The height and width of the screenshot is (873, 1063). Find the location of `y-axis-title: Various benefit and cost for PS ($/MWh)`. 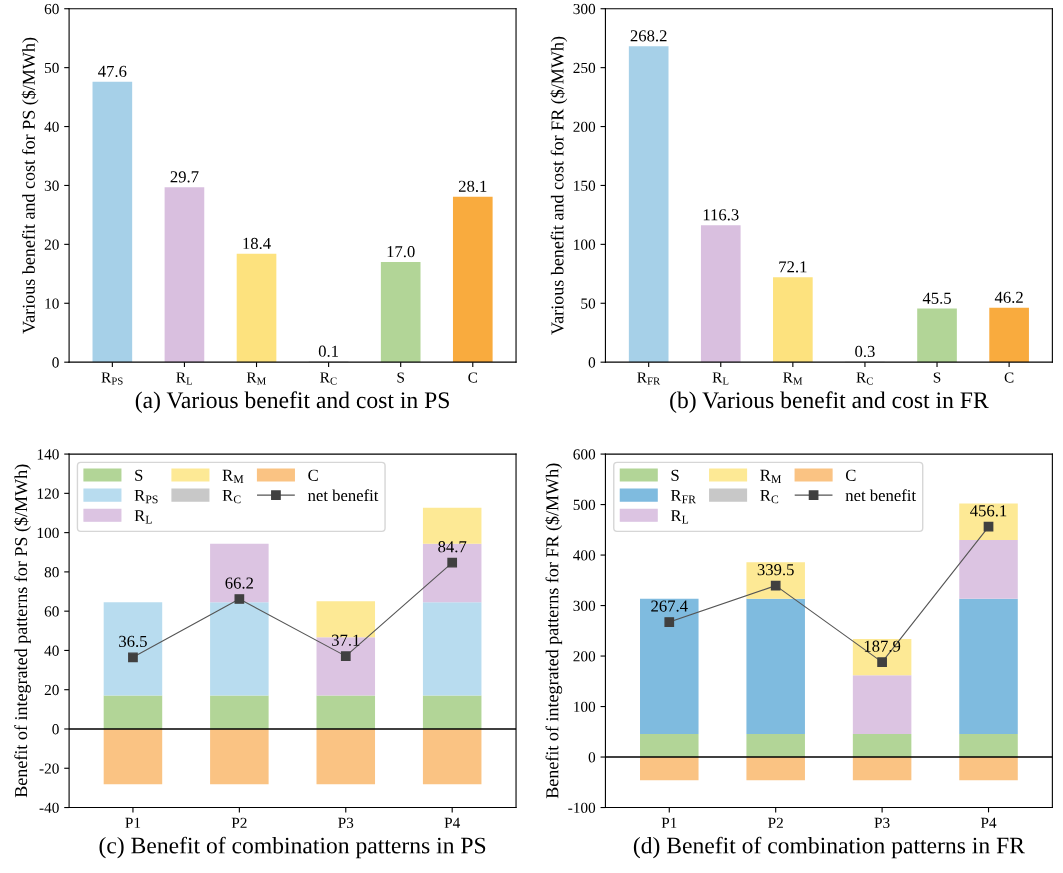

y-axis-title: Various benefit and cost for PS ($/MWh) is located at coordinates (30, 185).